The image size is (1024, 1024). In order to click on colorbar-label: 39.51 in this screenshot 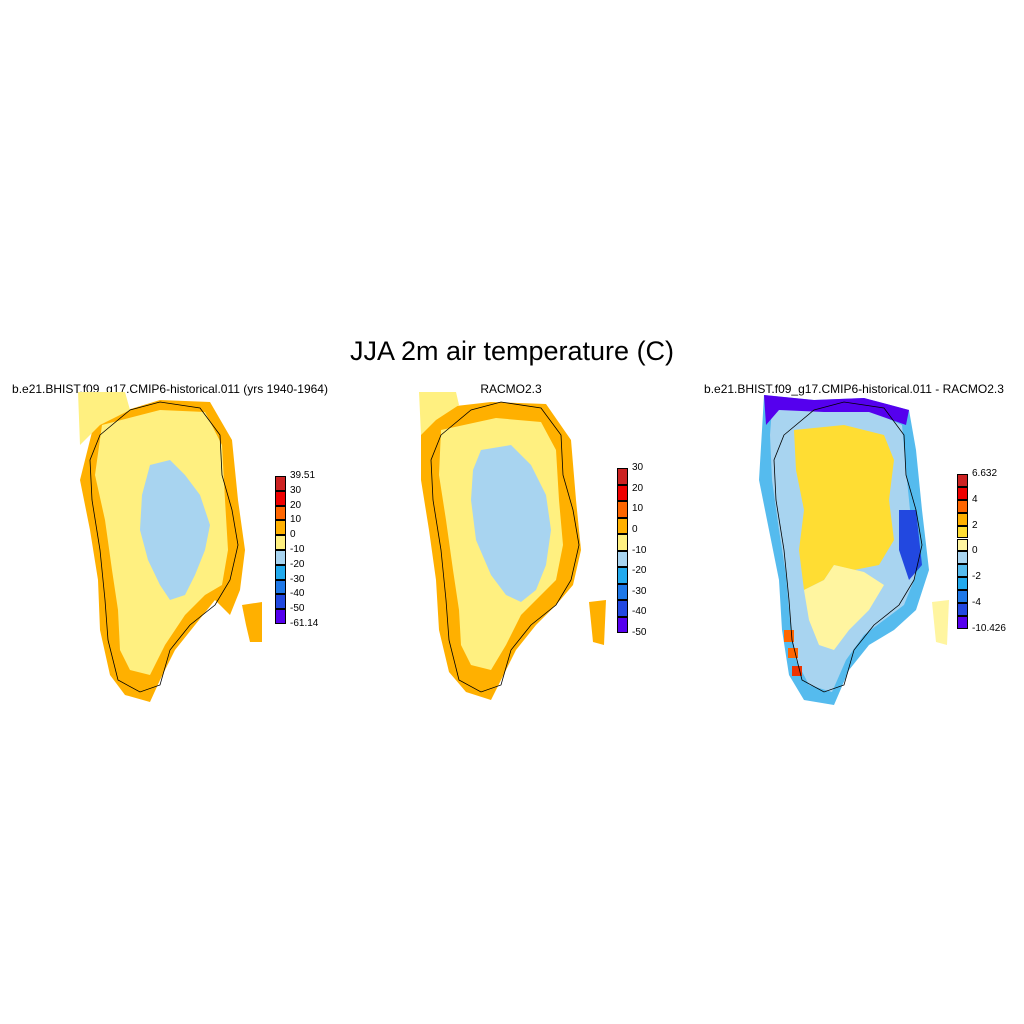, I will do `click(303, 475)`.